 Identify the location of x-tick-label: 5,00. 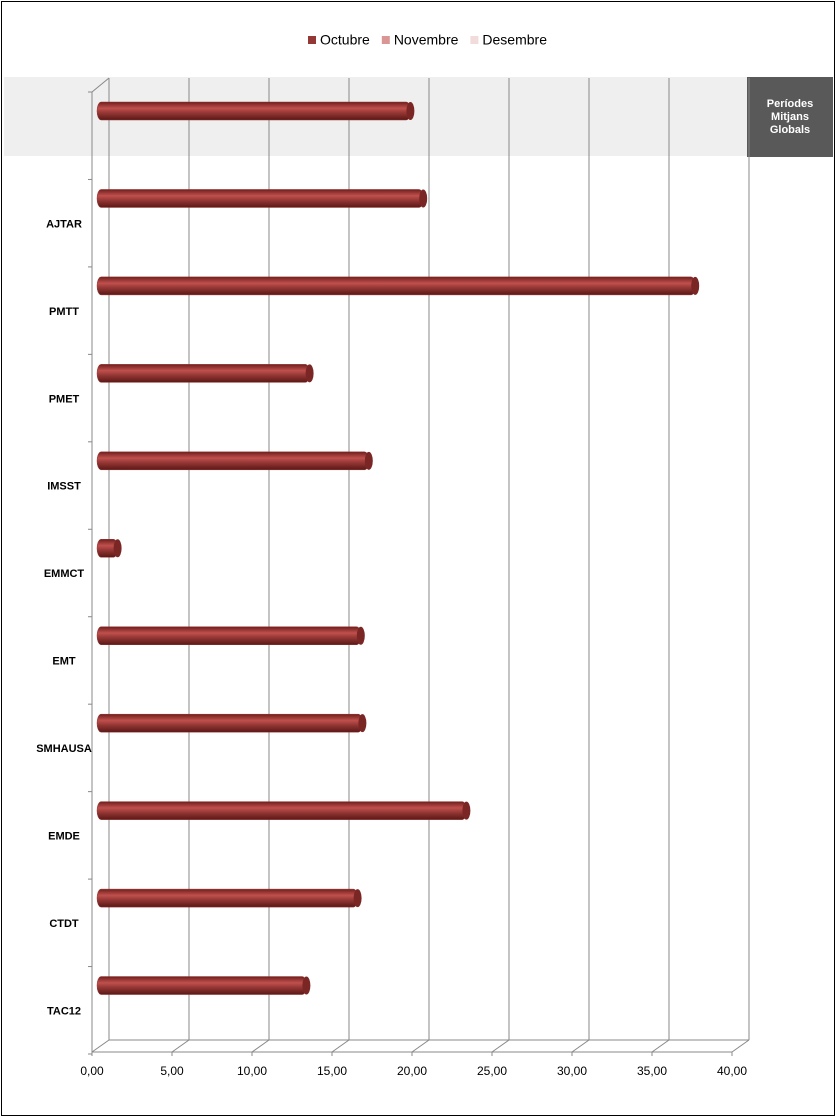
(172, 1071).